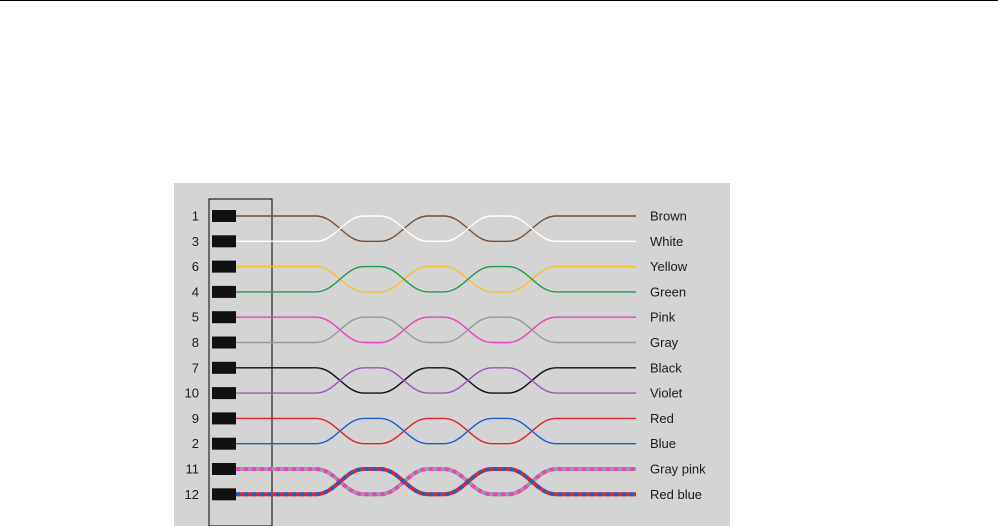 The height and width of the screenshot is (526, 998). I want to click on wire-label-red-blue: Red blue, so click(676, 494).